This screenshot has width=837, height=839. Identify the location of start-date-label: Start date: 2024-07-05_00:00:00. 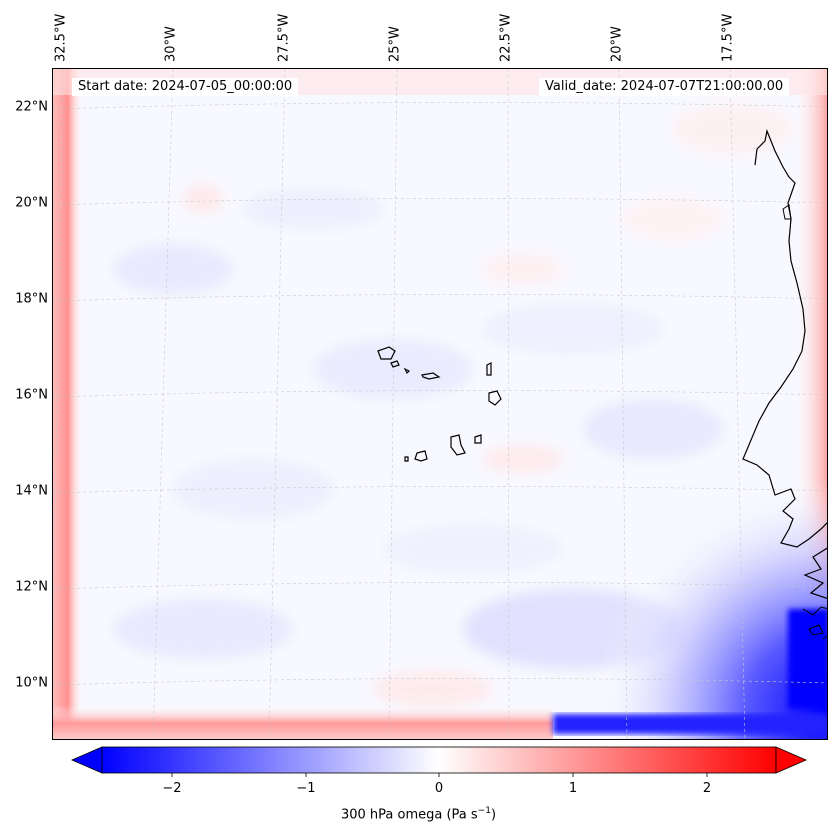
(185, 87).